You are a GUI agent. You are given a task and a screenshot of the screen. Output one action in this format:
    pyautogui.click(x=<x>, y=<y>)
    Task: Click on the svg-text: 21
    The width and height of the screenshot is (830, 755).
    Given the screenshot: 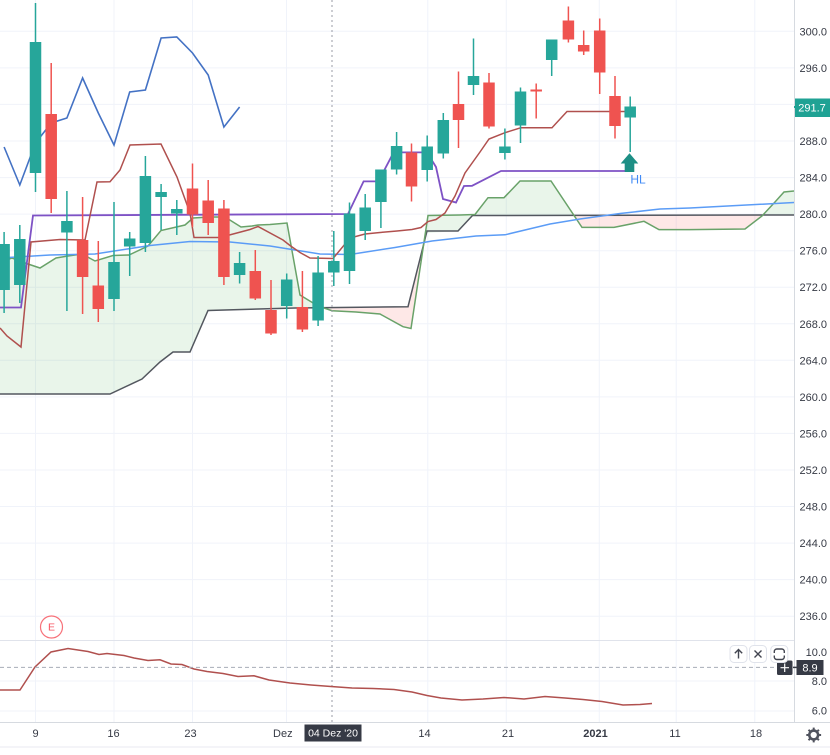 What is the action you would take?
    pyautogui.click(x=508, y=734)
    